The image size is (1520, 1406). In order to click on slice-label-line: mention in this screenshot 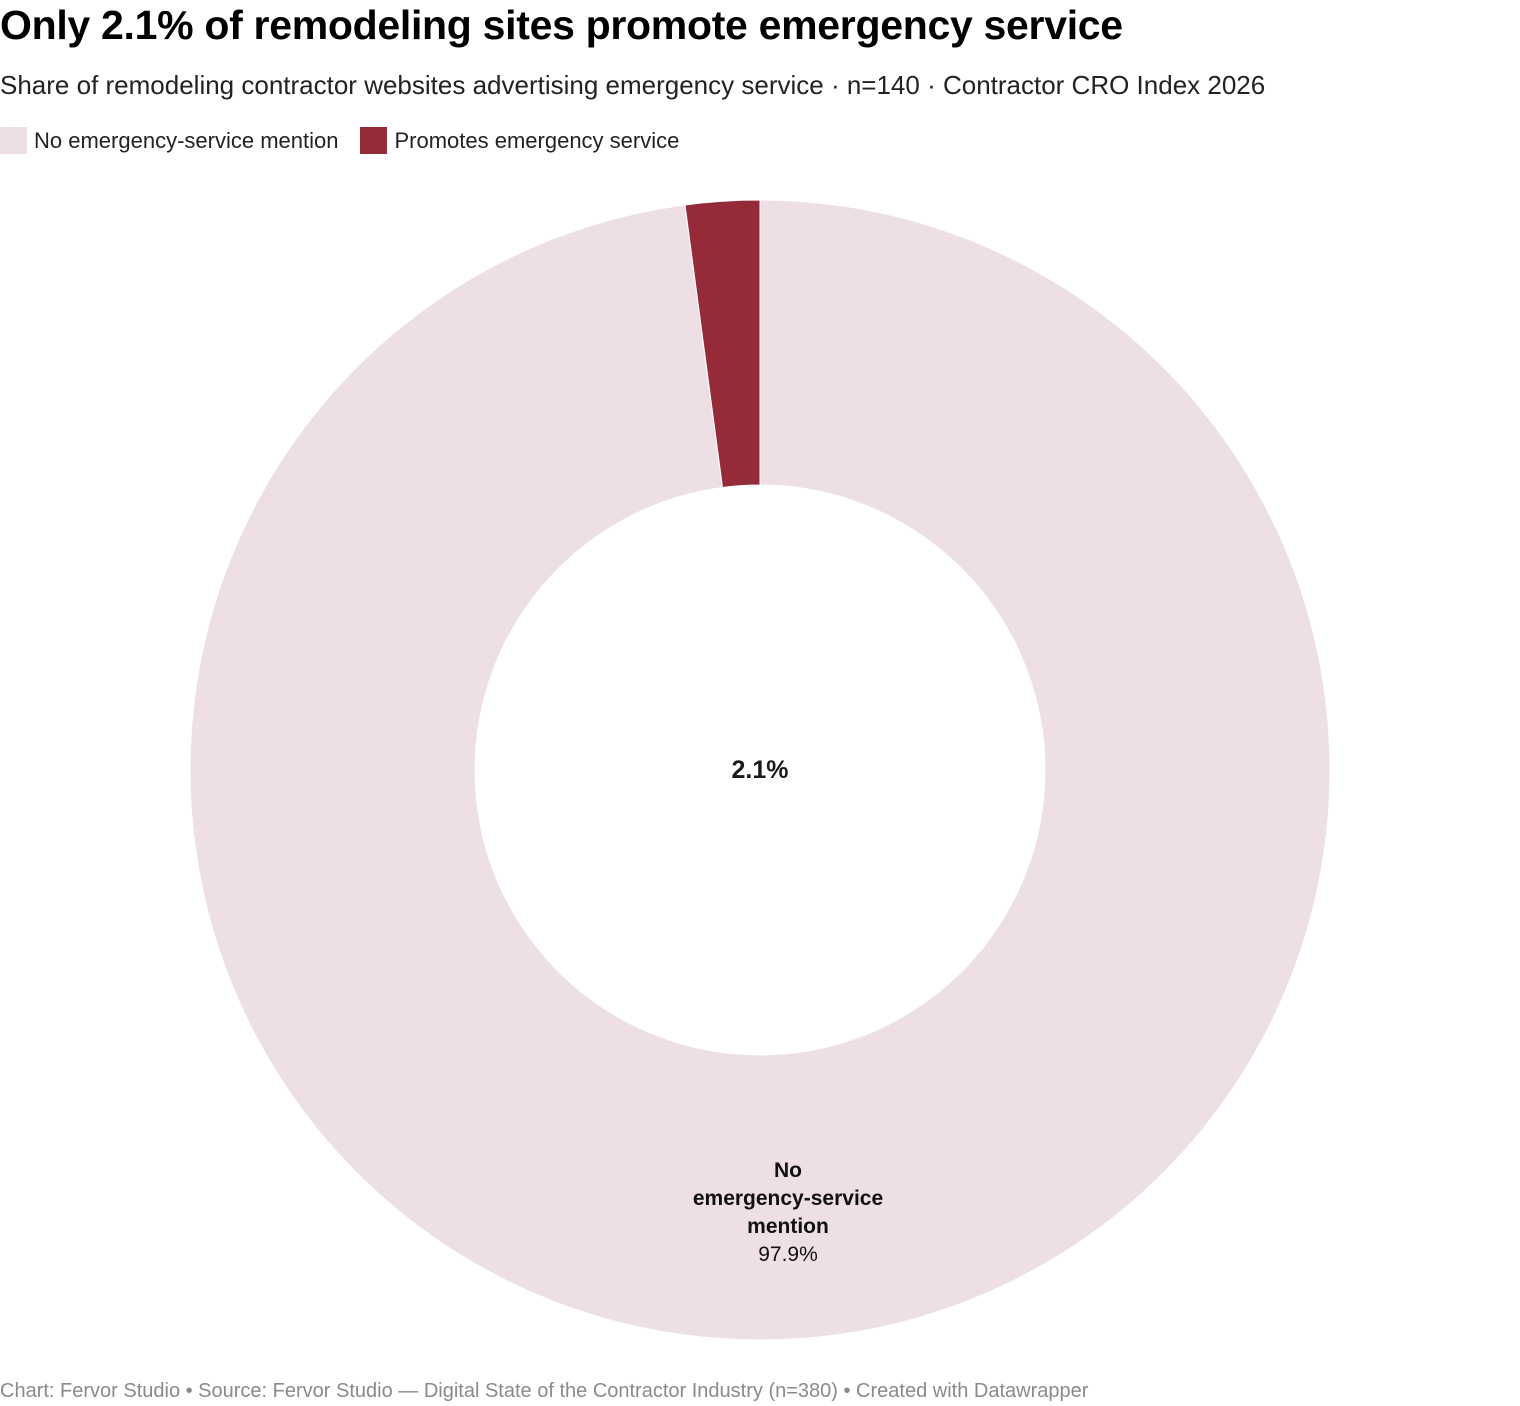, I will do `click(788, 1226)`.